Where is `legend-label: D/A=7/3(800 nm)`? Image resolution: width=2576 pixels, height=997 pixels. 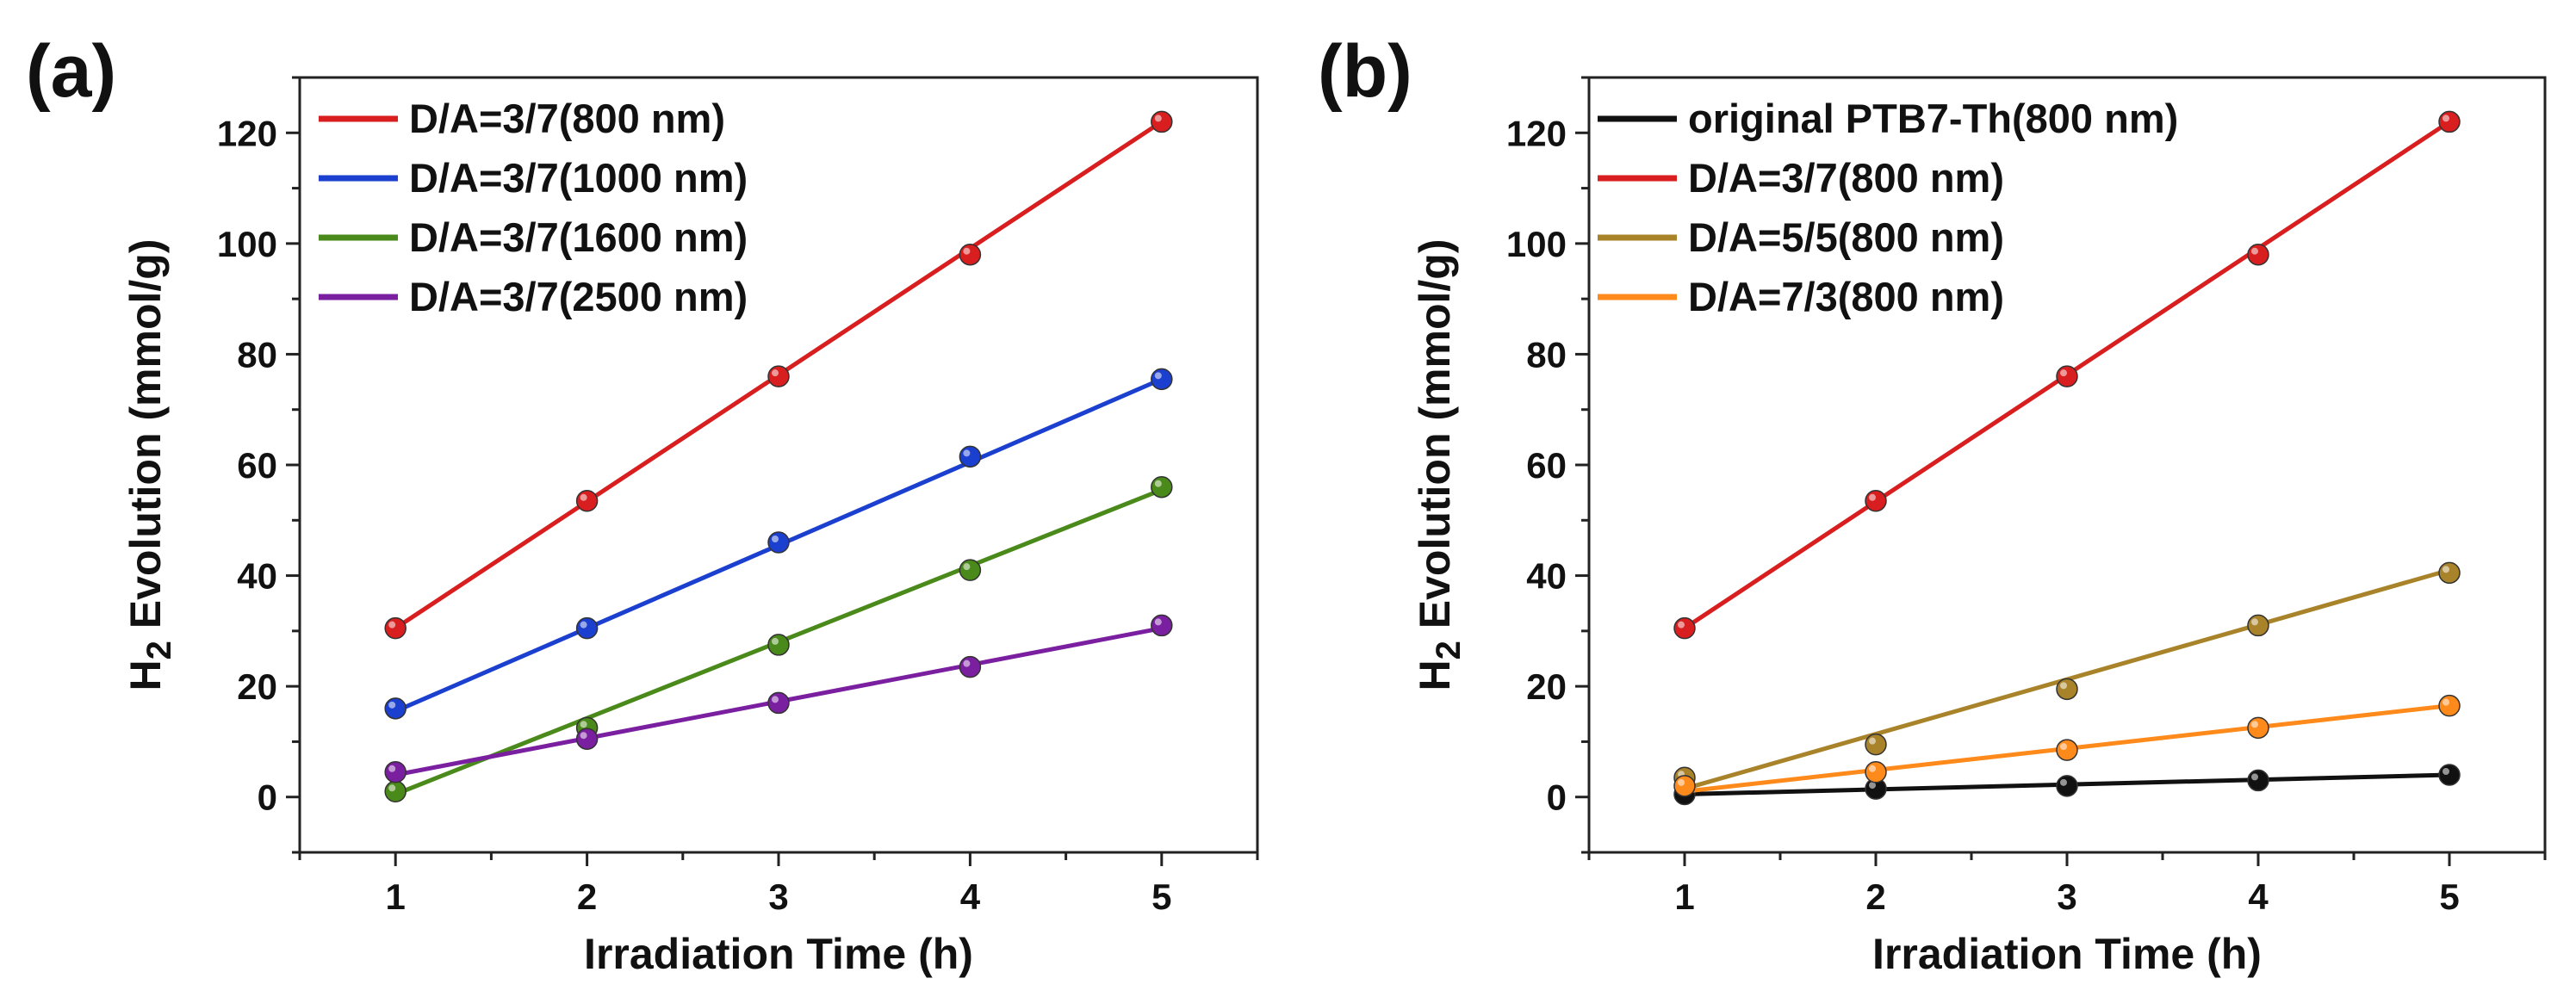
legend-label: D/A=7/3(800 nm) is located at coordinates (1846, 297).